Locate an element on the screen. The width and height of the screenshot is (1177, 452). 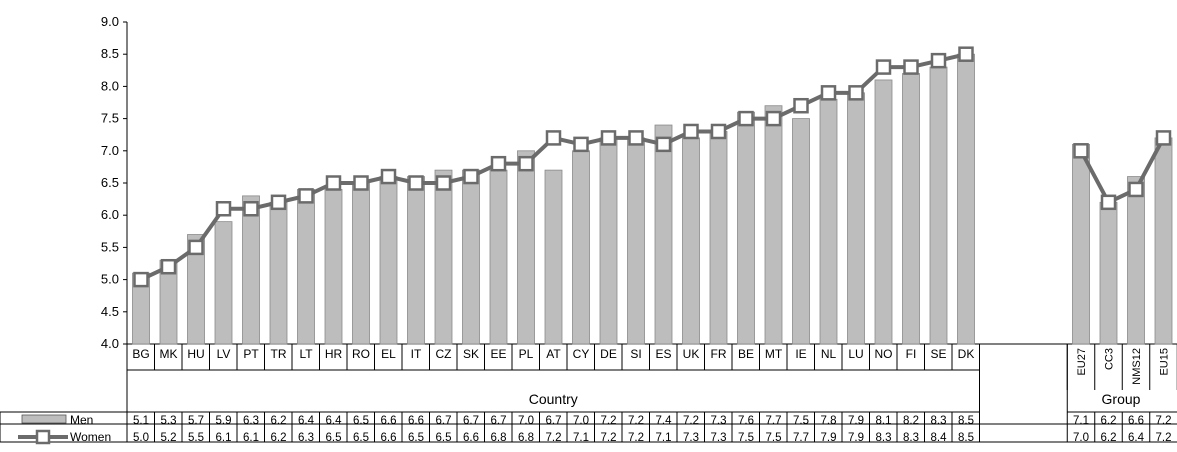
table-cell: 7.5 is located at coordinates (801, 421).